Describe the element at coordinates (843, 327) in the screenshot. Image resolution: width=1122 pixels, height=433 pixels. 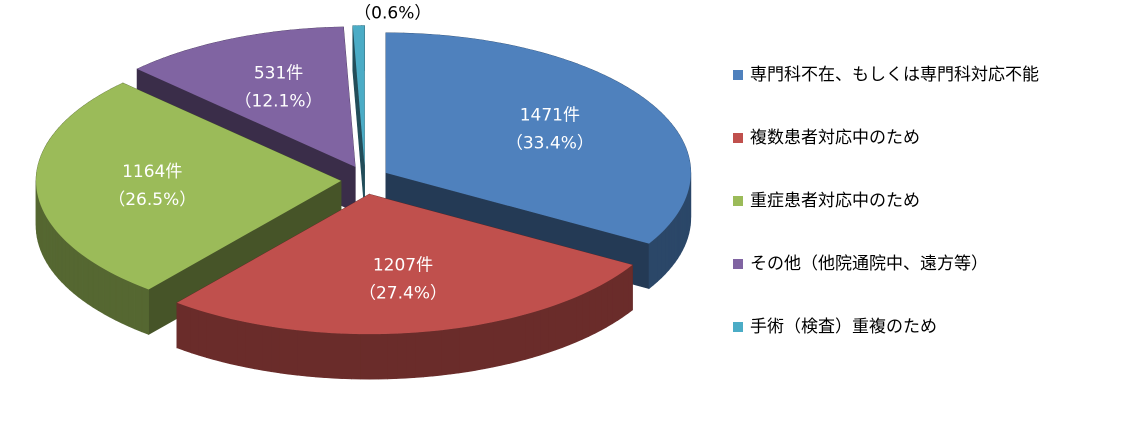
I see `legend-label: 手術（検査）重複のため` at that location.